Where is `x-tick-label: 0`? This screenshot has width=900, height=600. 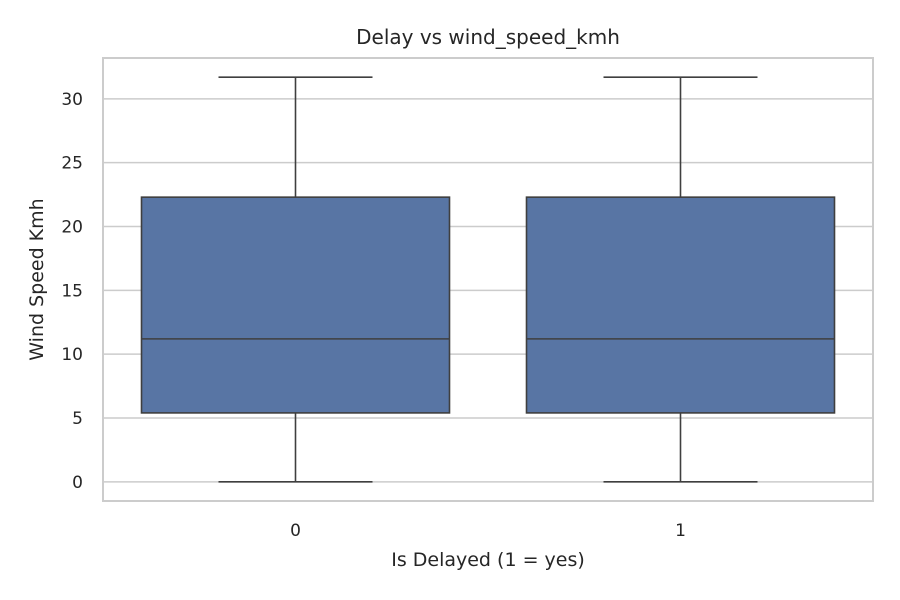
x-tick-label: 0 is located at coordinates (295, 531).